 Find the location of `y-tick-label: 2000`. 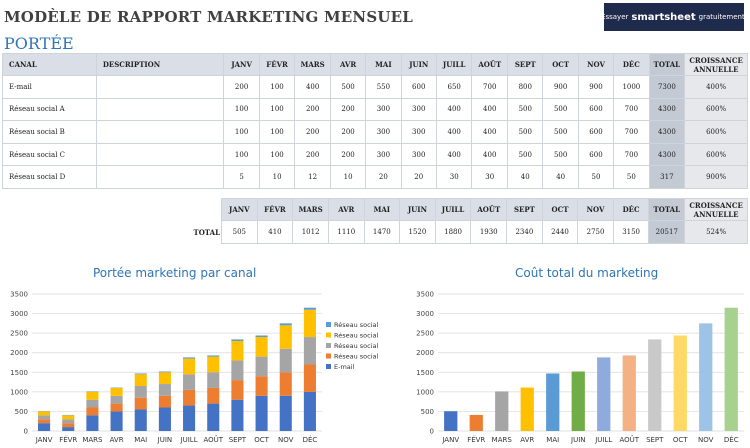

y-tick-label: 2000 is located at coordinates (19, 353).